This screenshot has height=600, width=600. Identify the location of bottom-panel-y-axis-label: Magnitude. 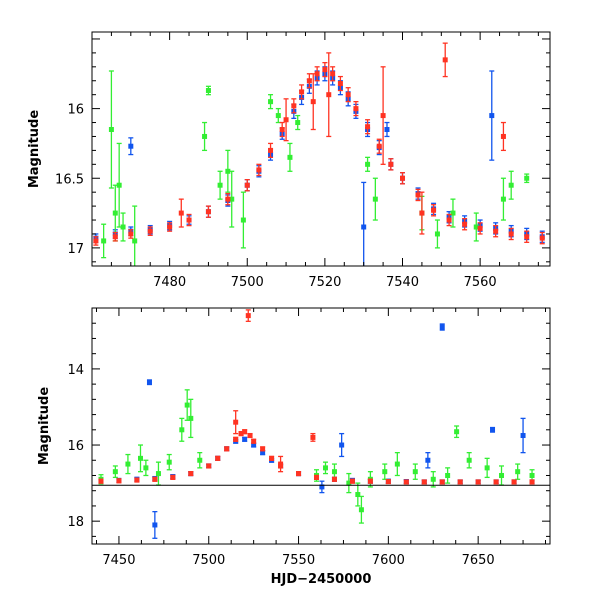
(44, 426).